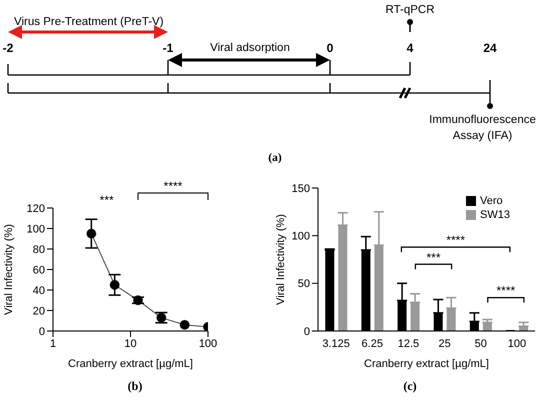 The height and width of the screenshot is (401, 550). I want to click on y-tick-label: 40, so click(38, 290).